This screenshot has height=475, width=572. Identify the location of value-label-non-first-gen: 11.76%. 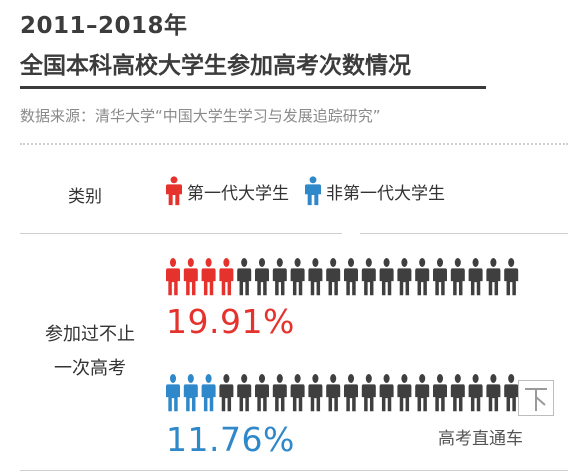
(230, 439).